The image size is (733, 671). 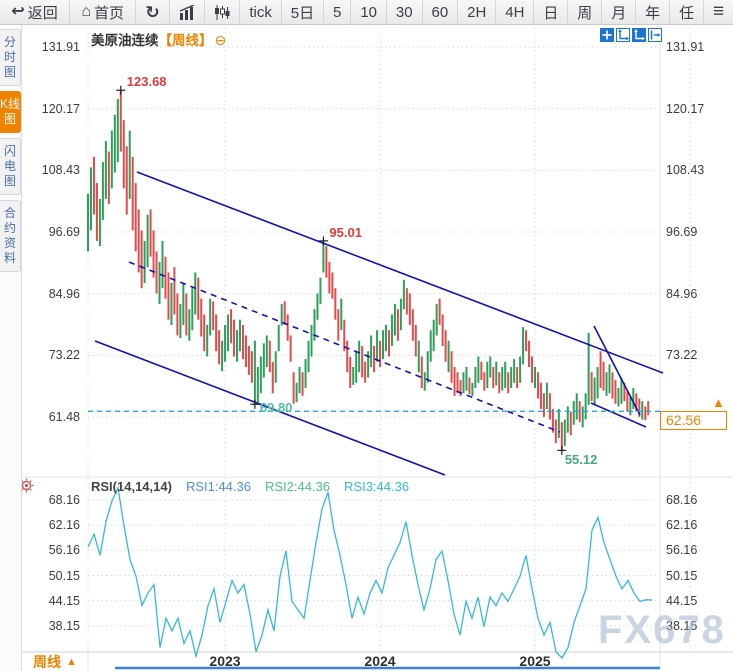 I want to click on axis-range-icon, so click(x=623, y=35).